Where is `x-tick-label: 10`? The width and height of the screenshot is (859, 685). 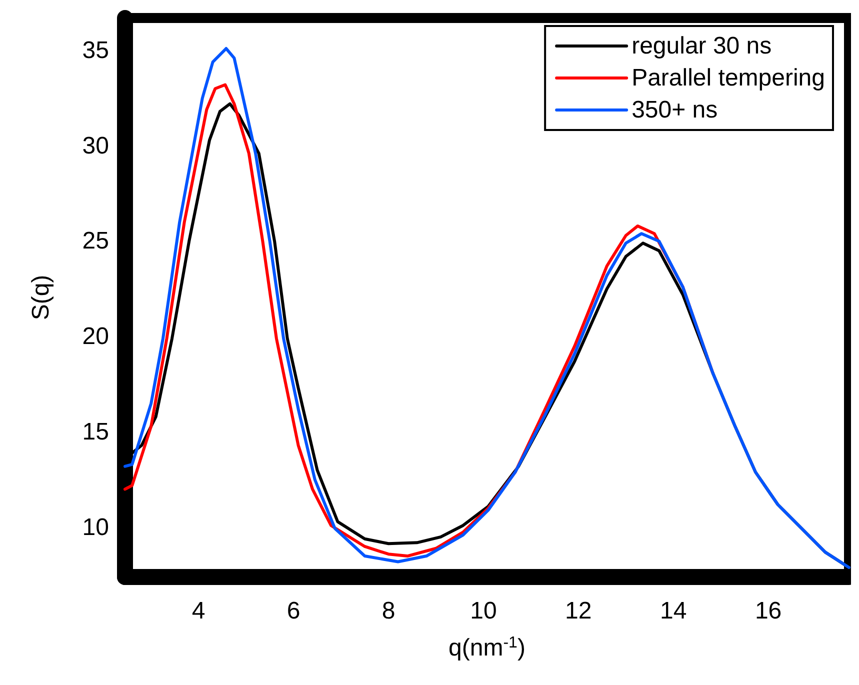 x-tick-label: 10 is located at coordinates (483, 611).